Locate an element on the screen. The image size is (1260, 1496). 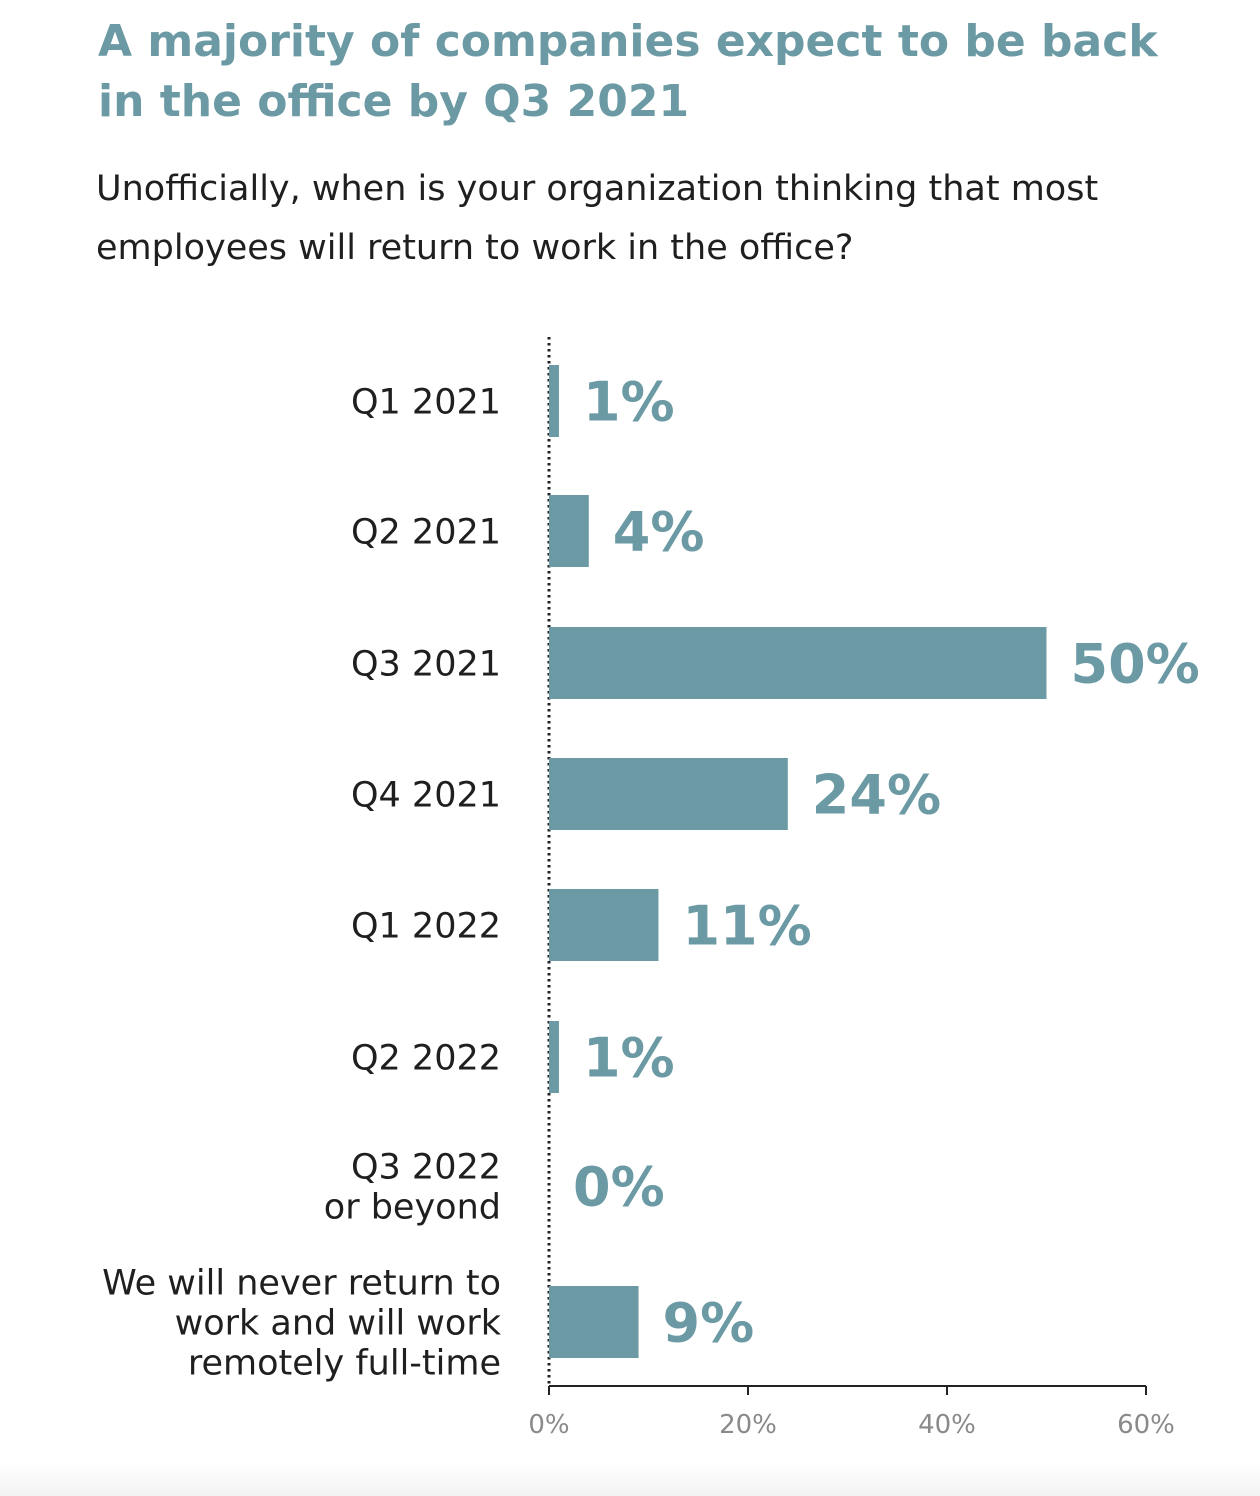
category-label-line: work and will work is located at coordinates (338, 1324).